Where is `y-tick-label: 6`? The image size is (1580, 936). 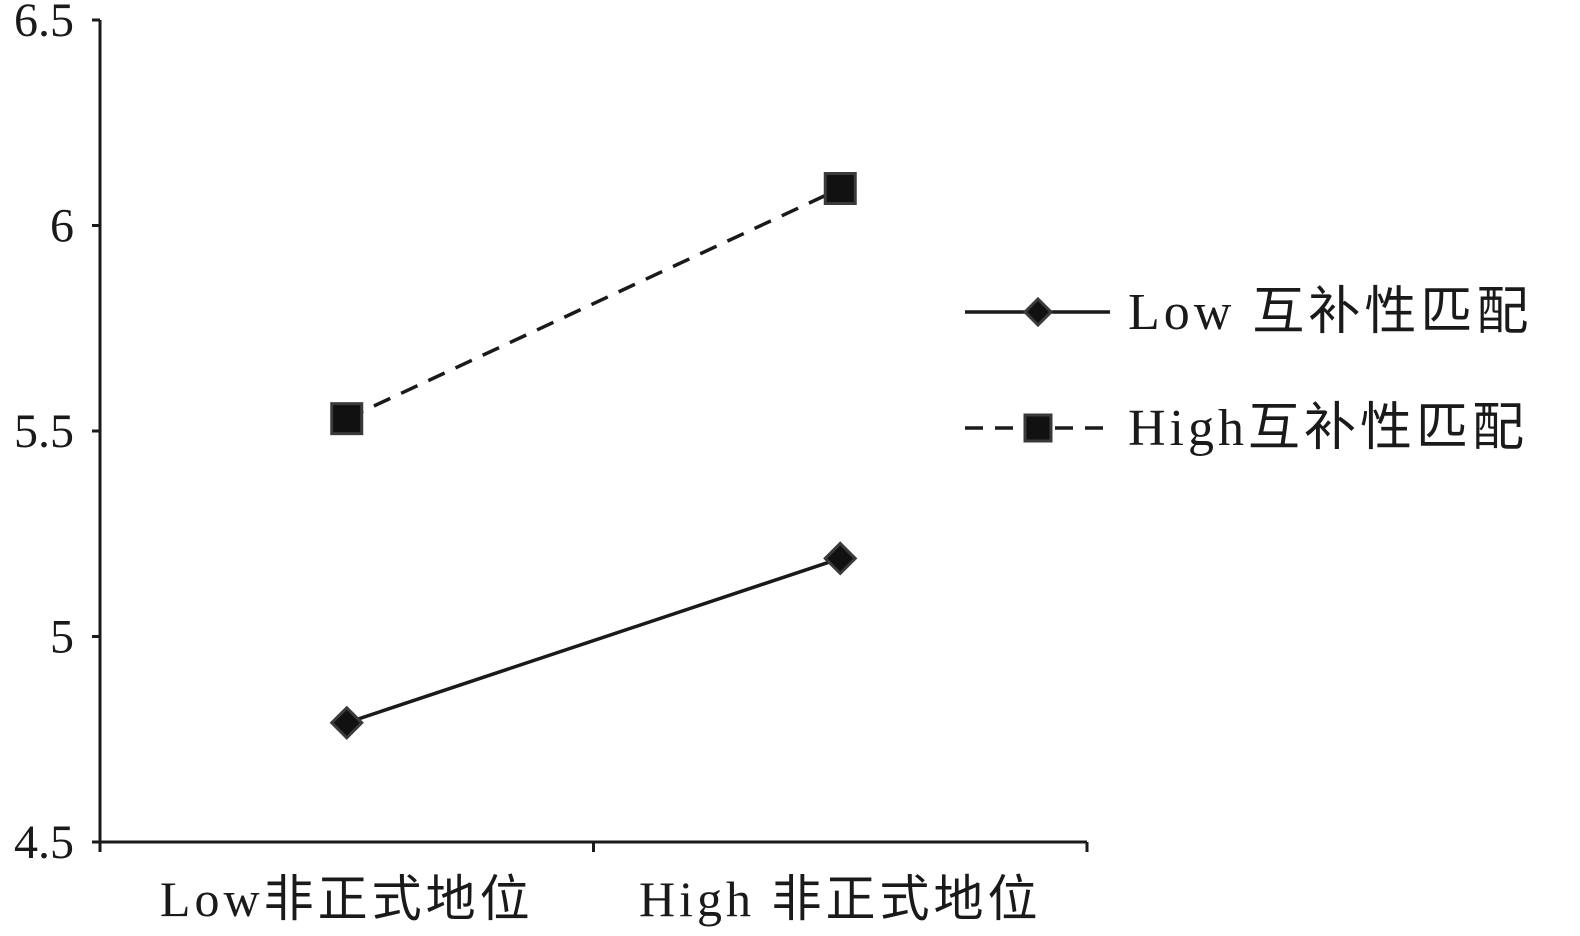
y-tick-label: 6 is located at coordinates (62, 226).